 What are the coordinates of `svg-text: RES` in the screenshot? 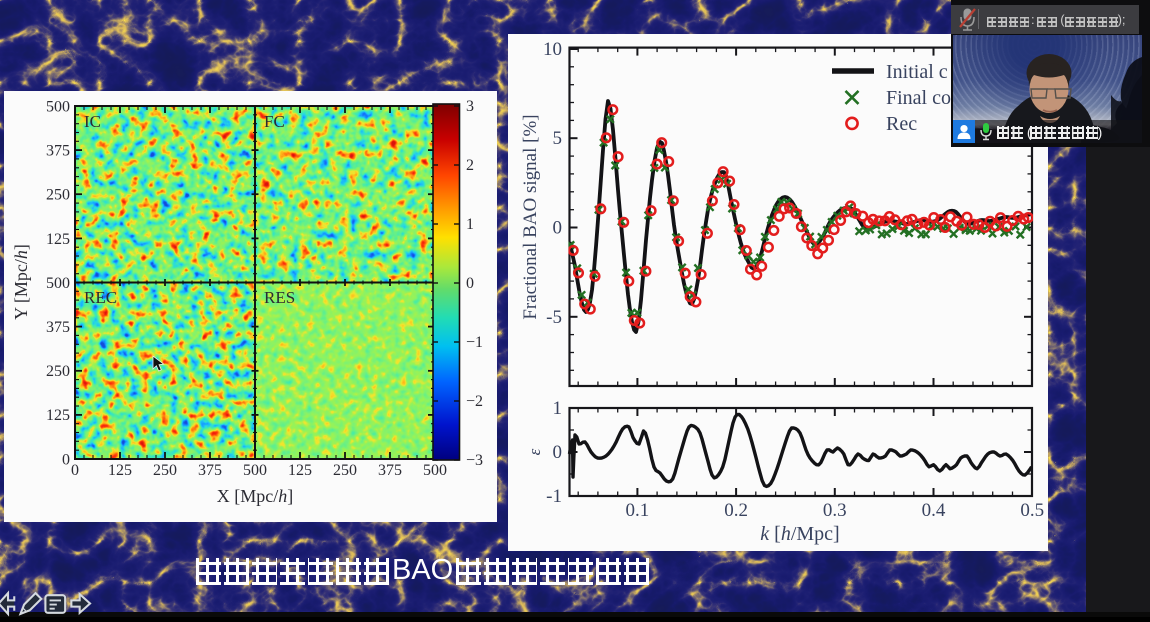 It's located at (279, 297).